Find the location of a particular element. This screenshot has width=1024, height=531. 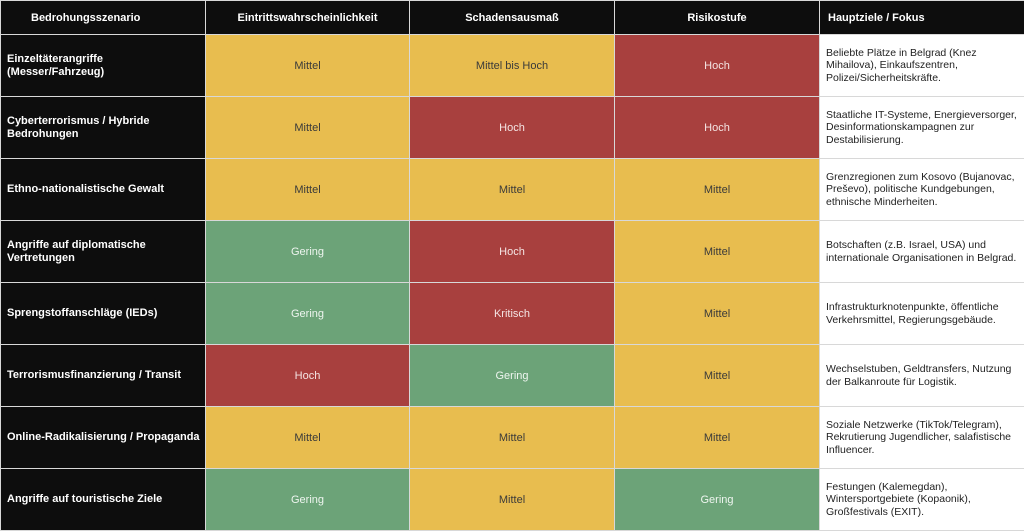

impact-cell: Gering is located at coordinates (512, 375).